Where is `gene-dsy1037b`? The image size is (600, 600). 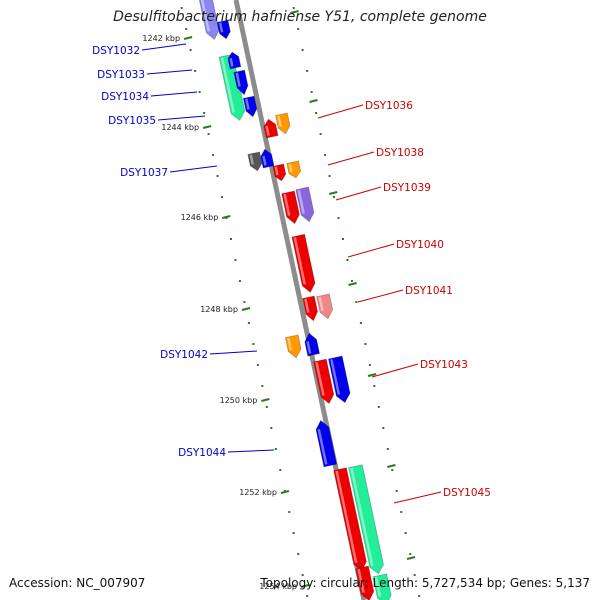 gene-dsy1037b is located at coordinates (267, 158).